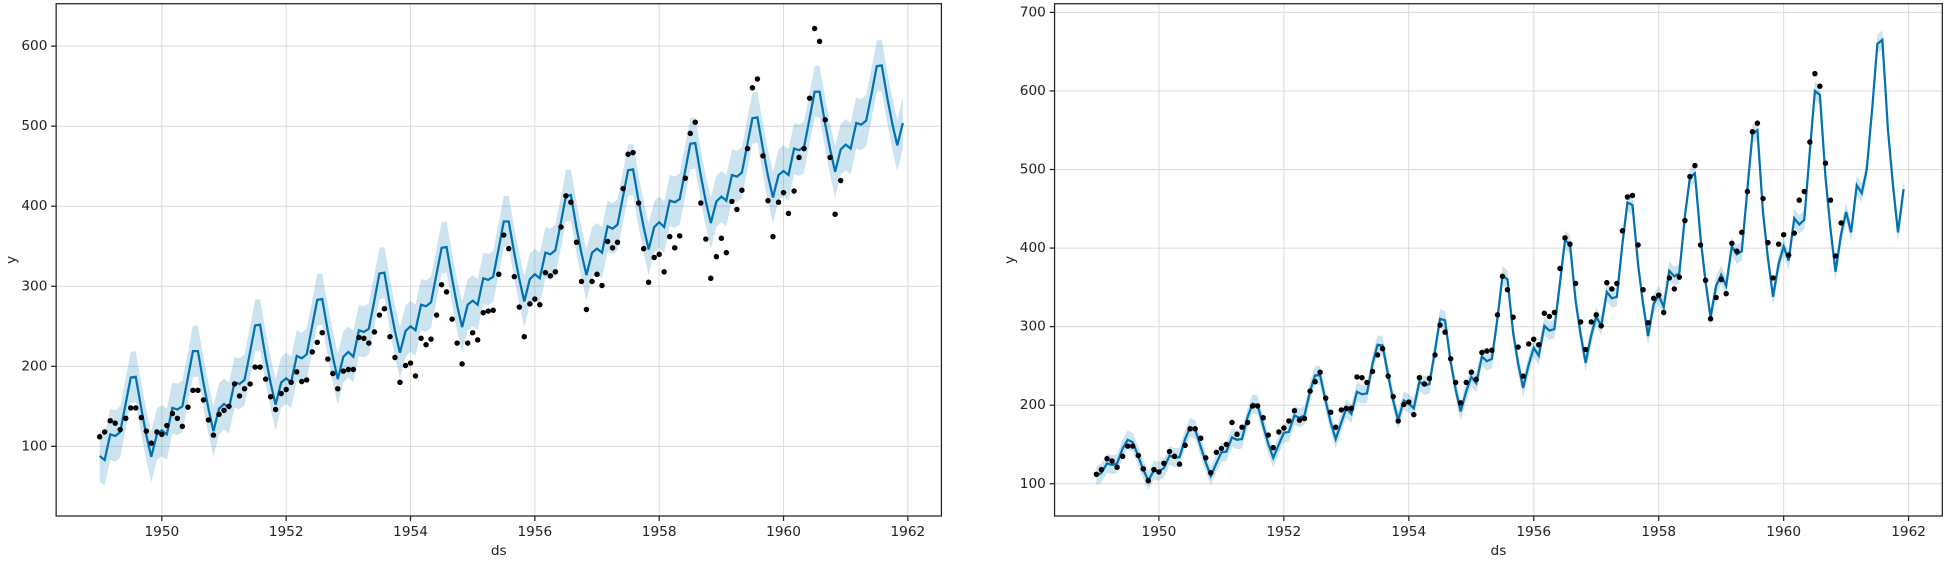  What do you see at coordinates (34, 126) in the screenshot?
I see `y-tick-label: 500` at bounding box center [34, 126].